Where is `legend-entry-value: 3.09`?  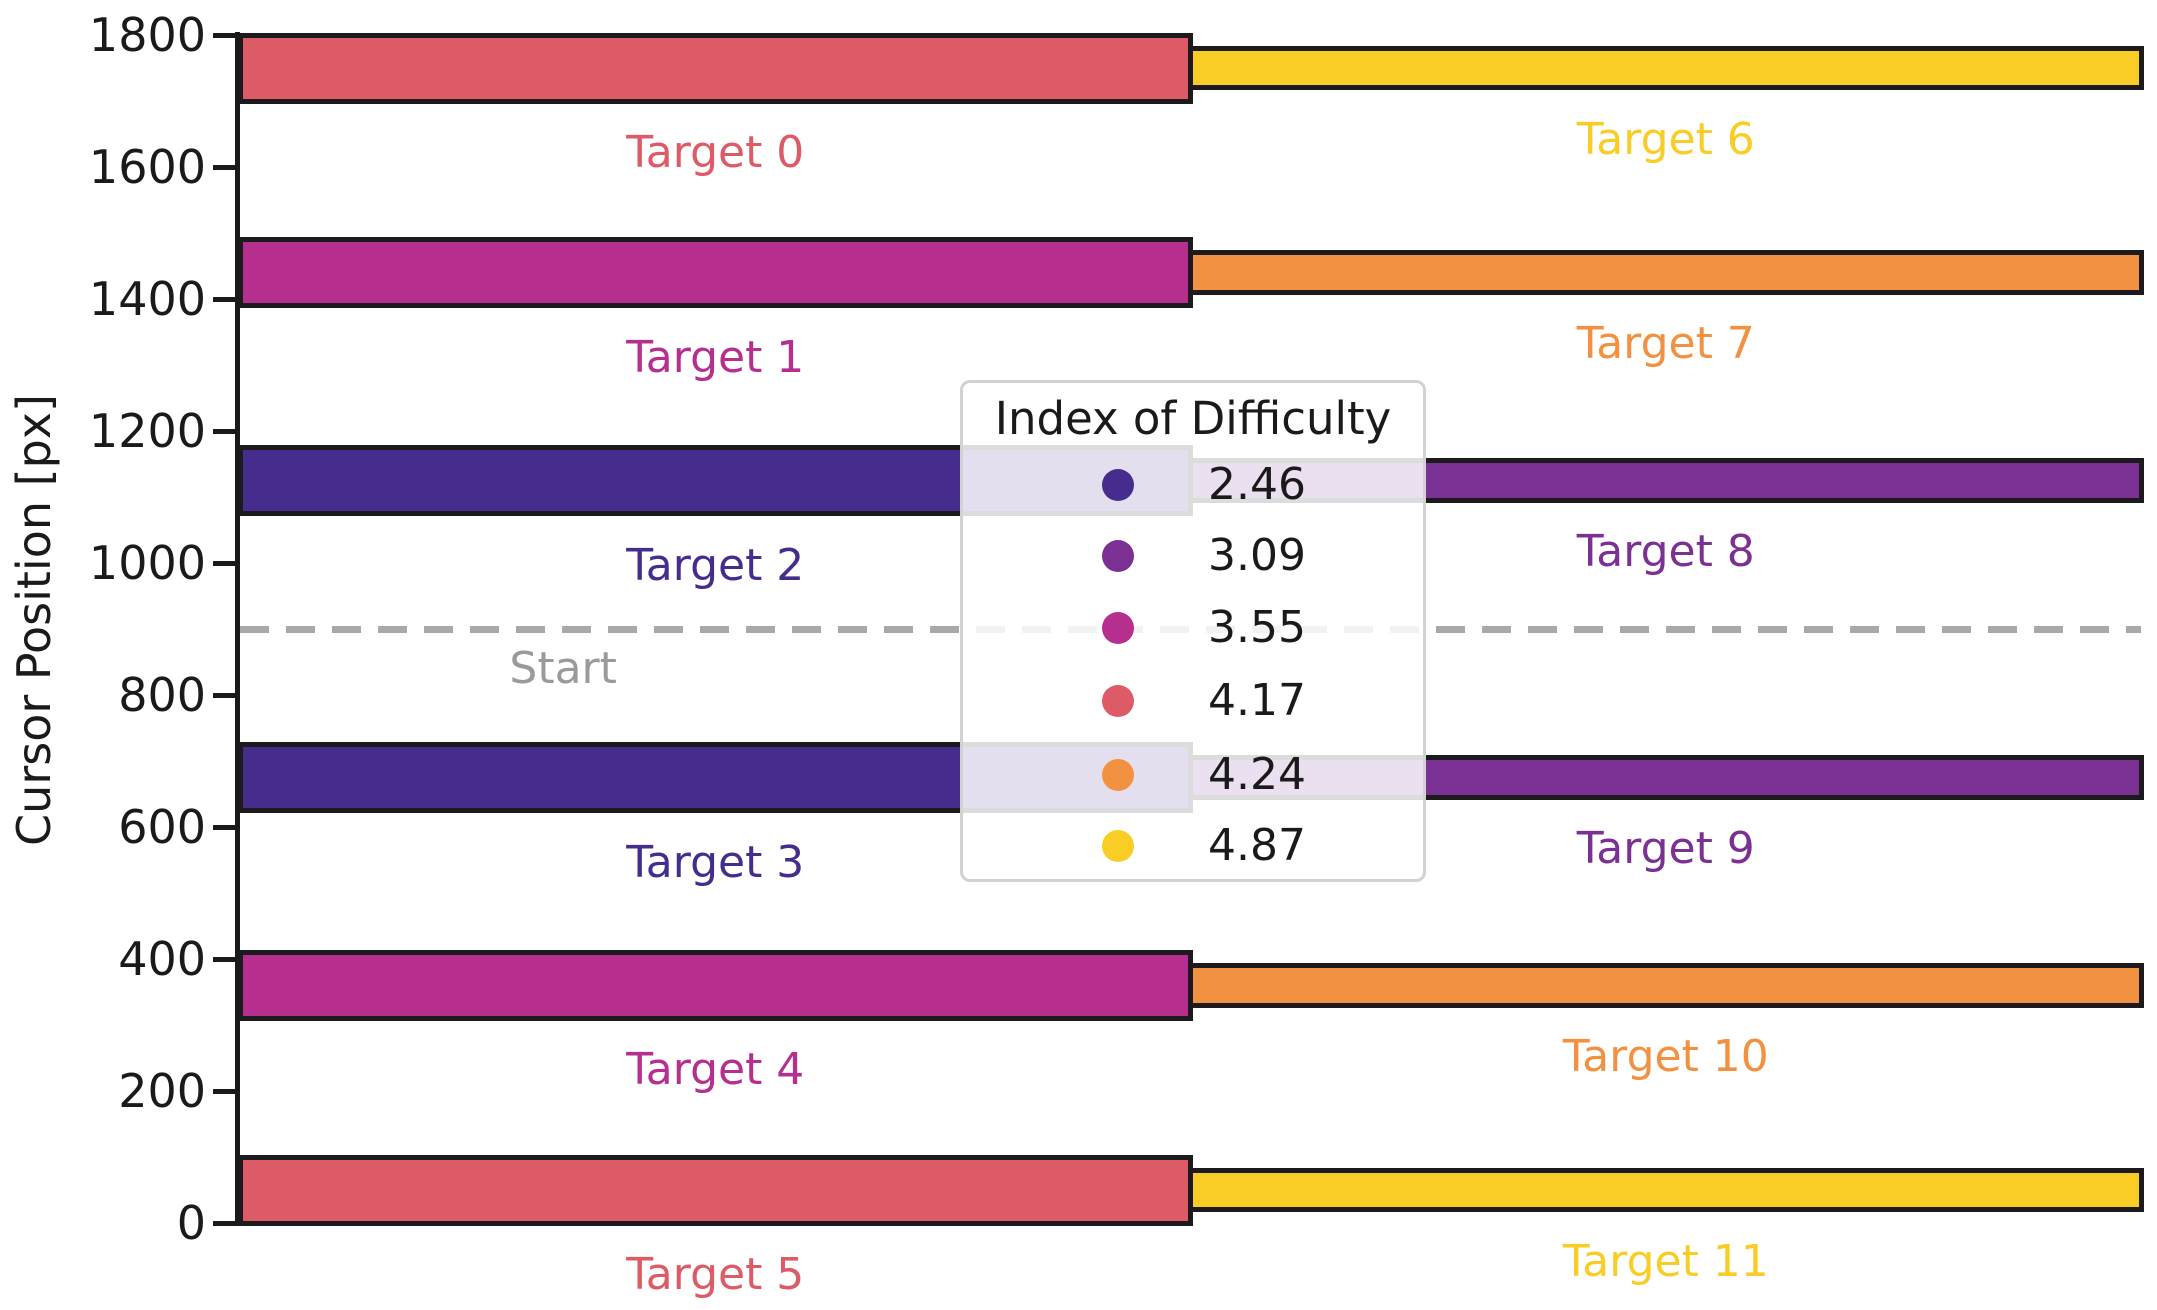 legend-entry-value: 3.09 is located at coordinates (1257, 555).